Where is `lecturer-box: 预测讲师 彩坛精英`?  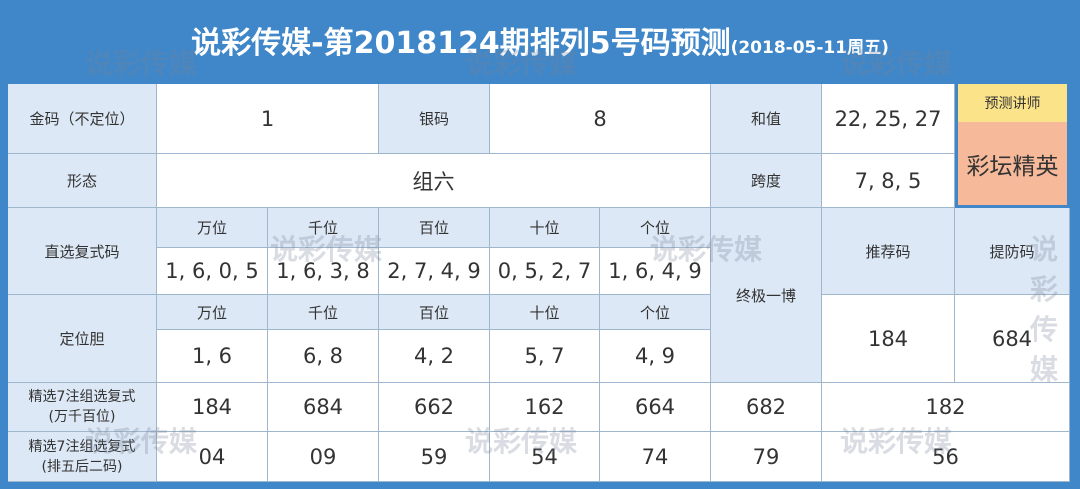 lecturer-box: 预测讲师 彩坛精英 is located at coordinates (1012, 146).